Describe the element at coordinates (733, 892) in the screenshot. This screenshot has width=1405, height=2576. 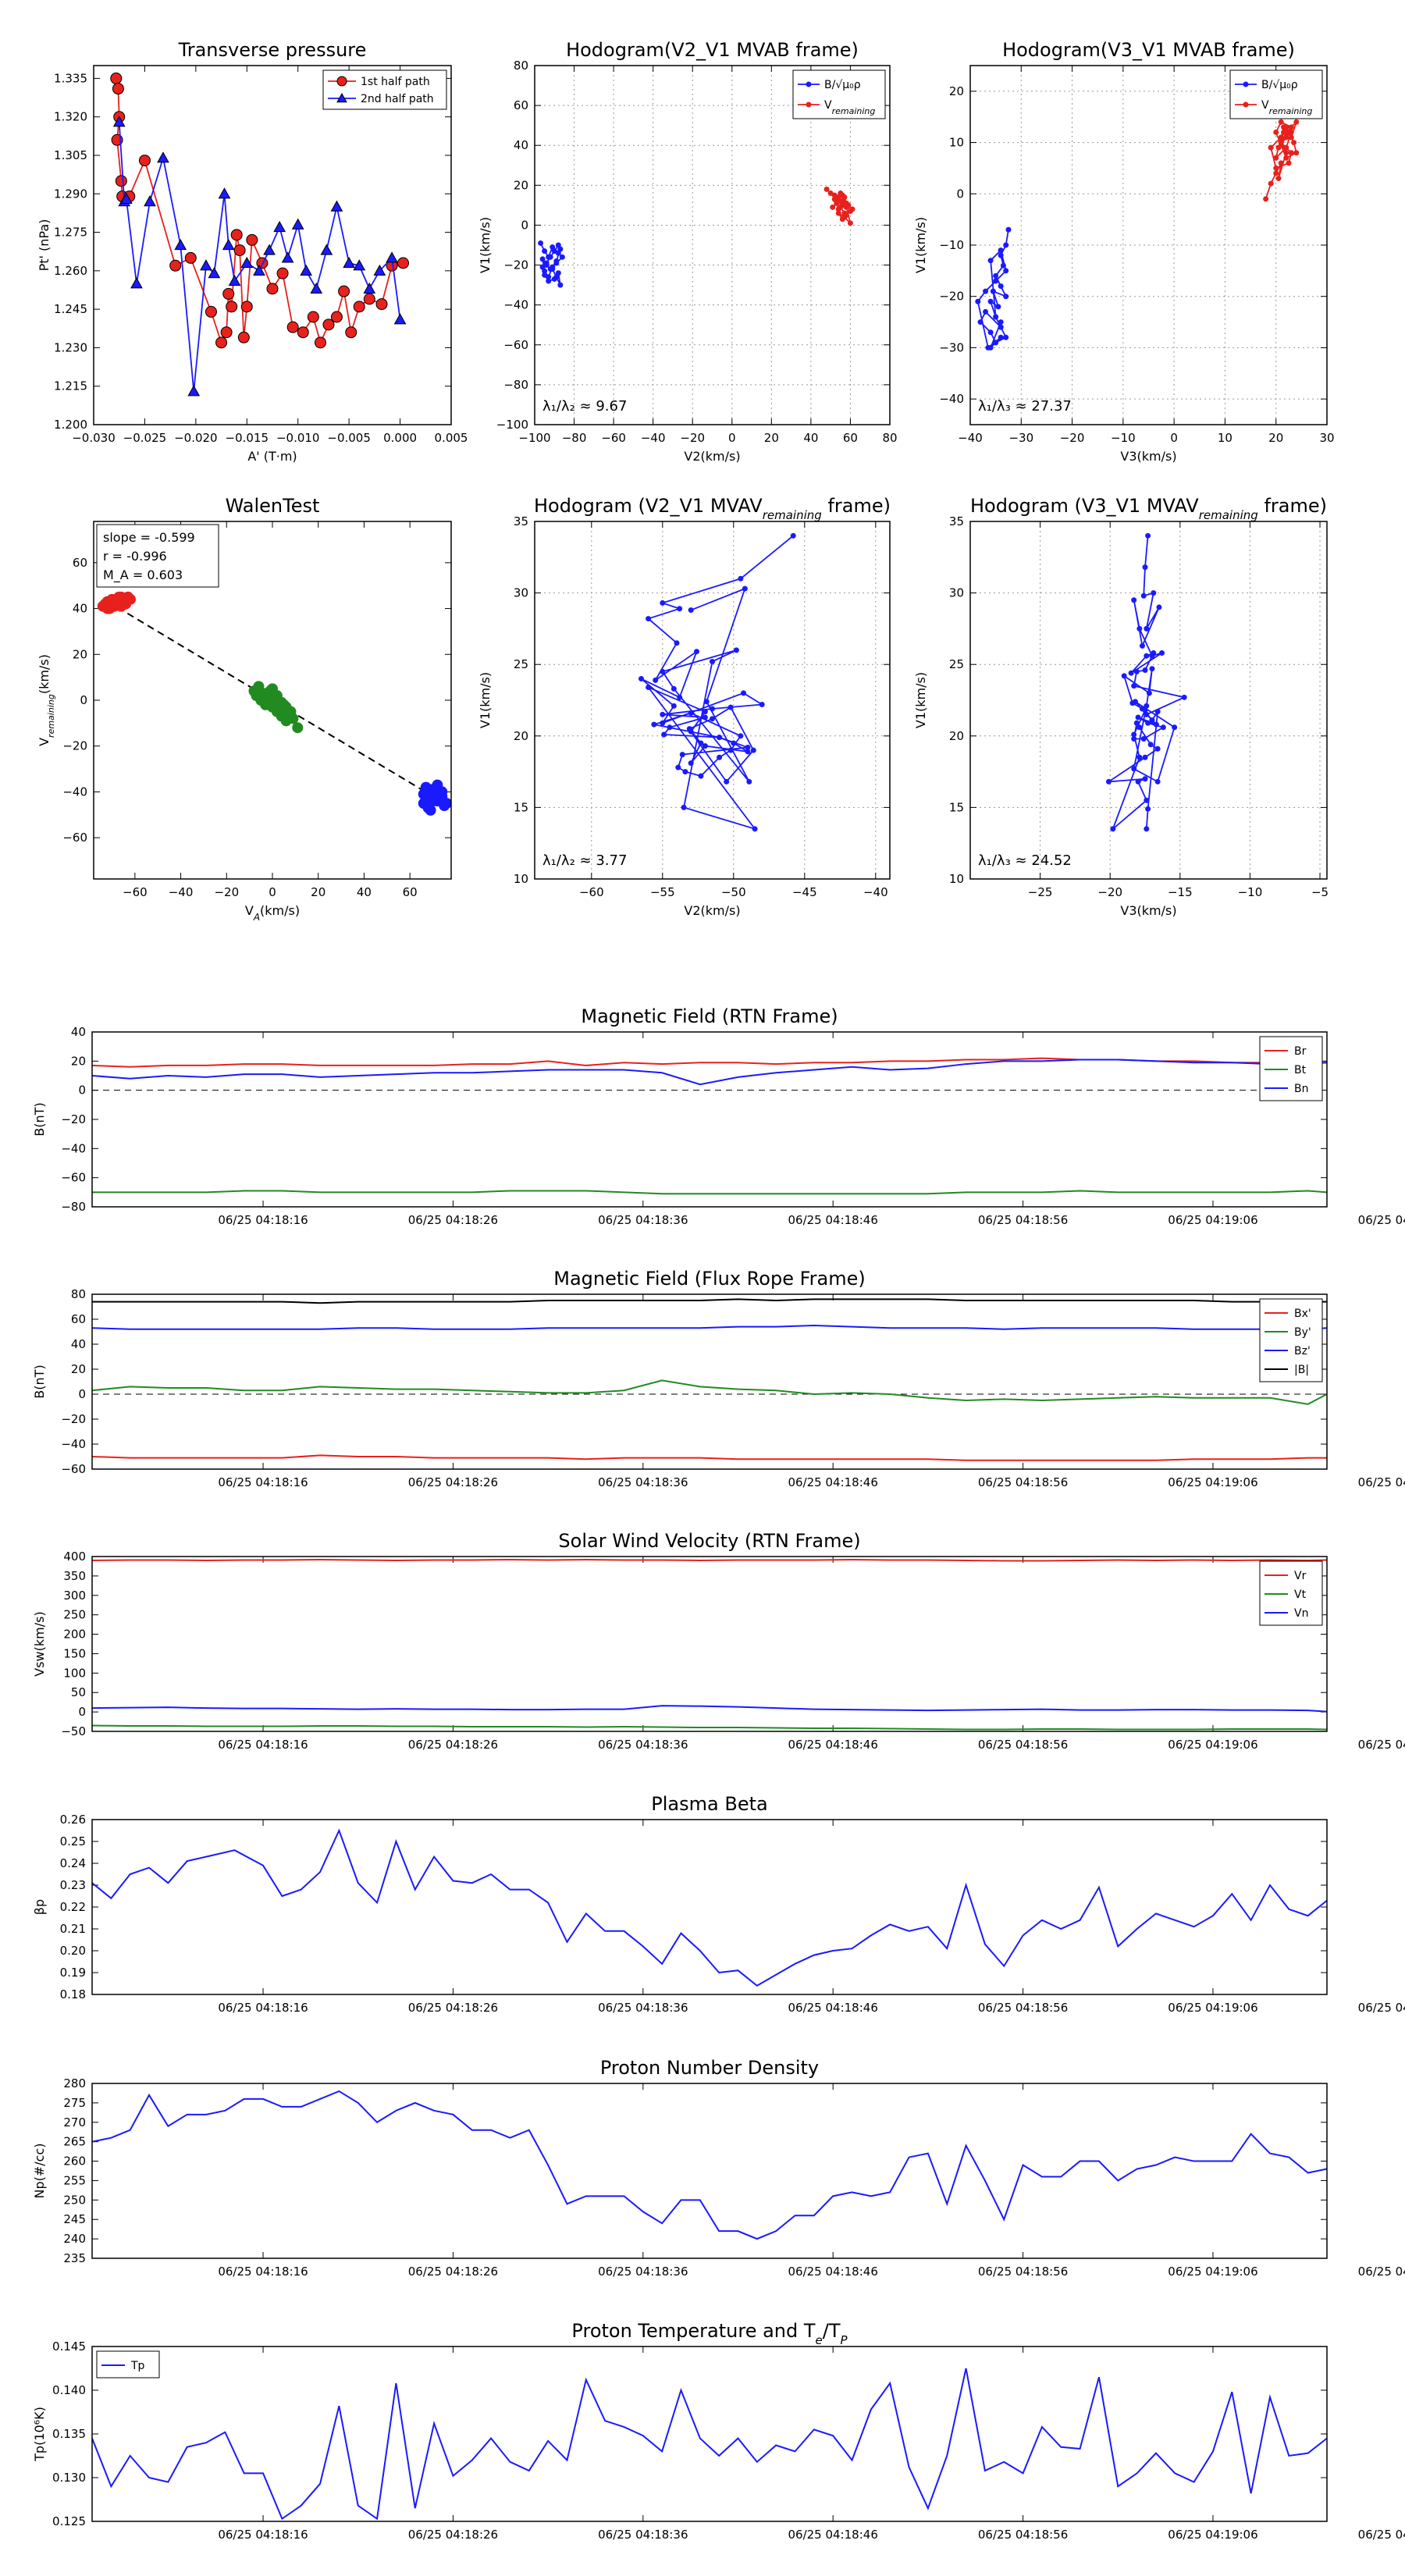
I see `x-tick-label: −50` at that location.